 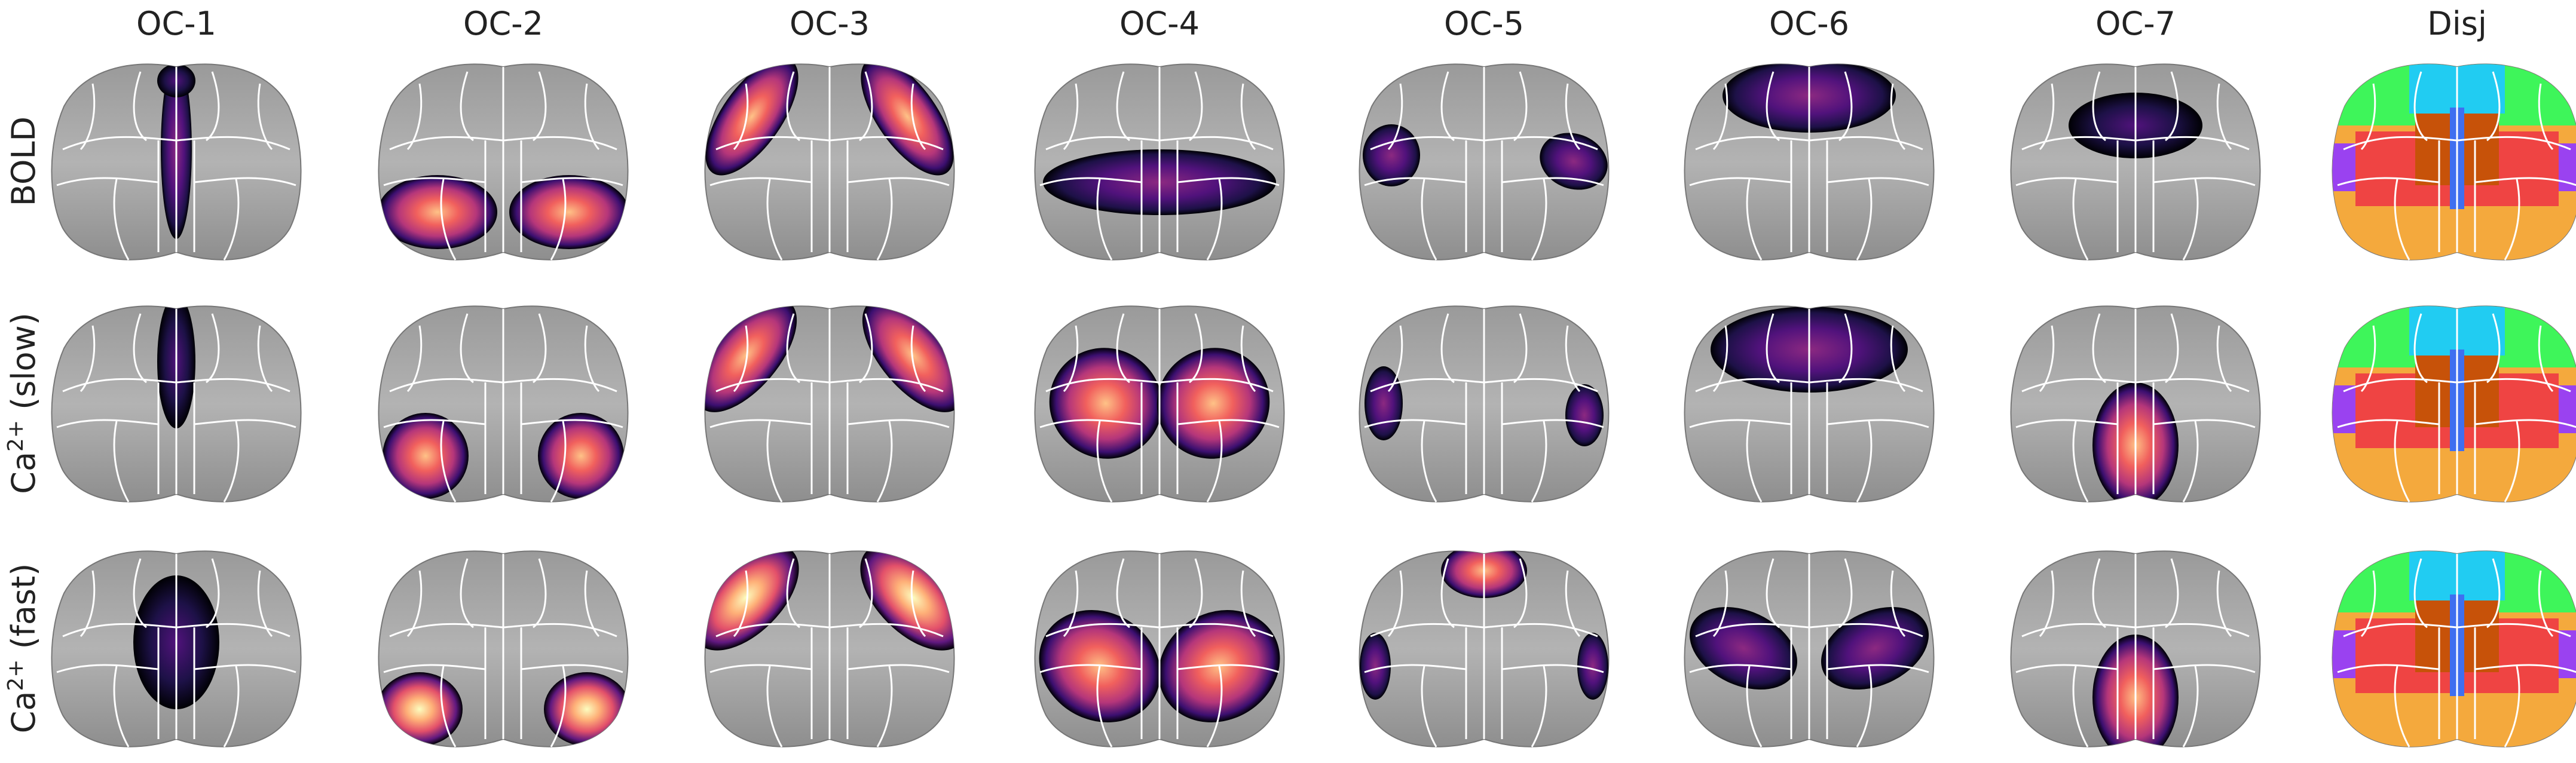 I want to click on row-label: Ca2+ (slow), so click(x=23, y=403).